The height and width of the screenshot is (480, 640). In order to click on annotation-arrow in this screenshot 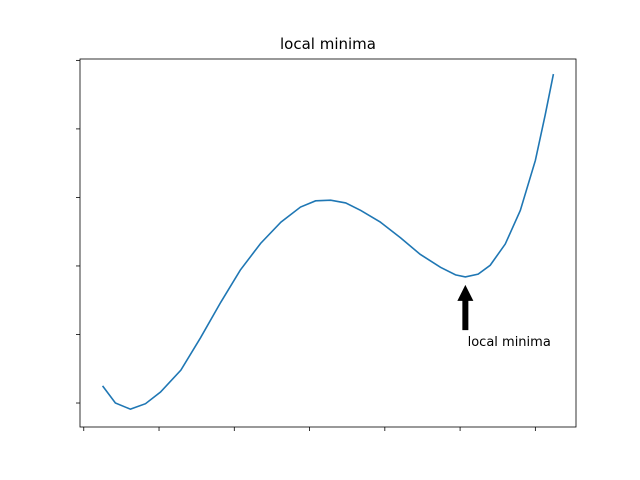, I will do `click(465, 307)`.